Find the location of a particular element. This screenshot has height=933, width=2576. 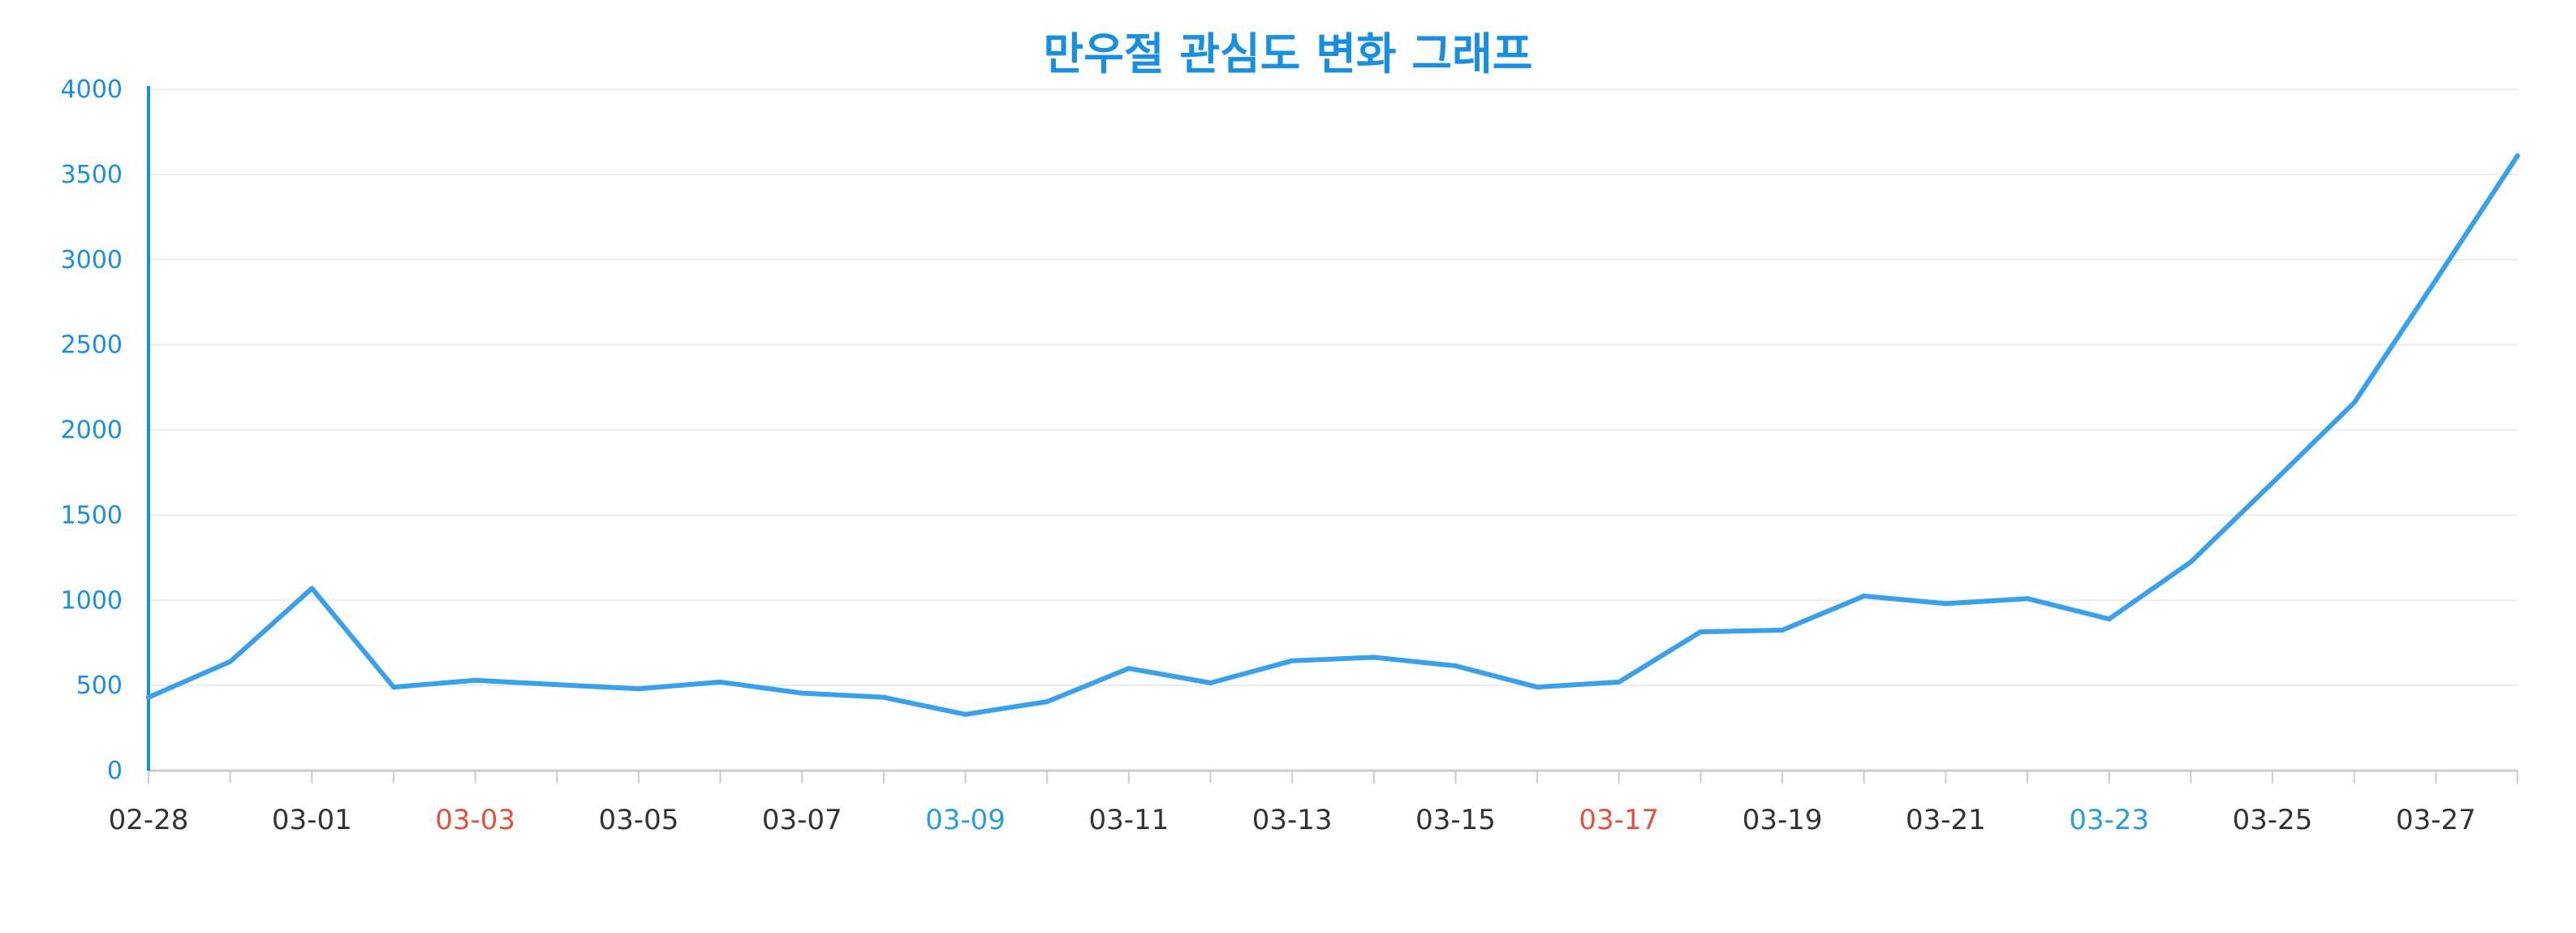

x-tick-label: 02-28 is located at coordinates (149, 820).